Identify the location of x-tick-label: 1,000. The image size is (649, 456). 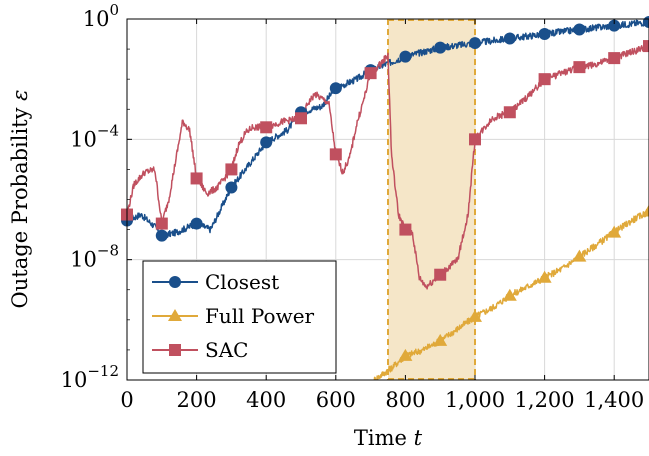
(475, 400).